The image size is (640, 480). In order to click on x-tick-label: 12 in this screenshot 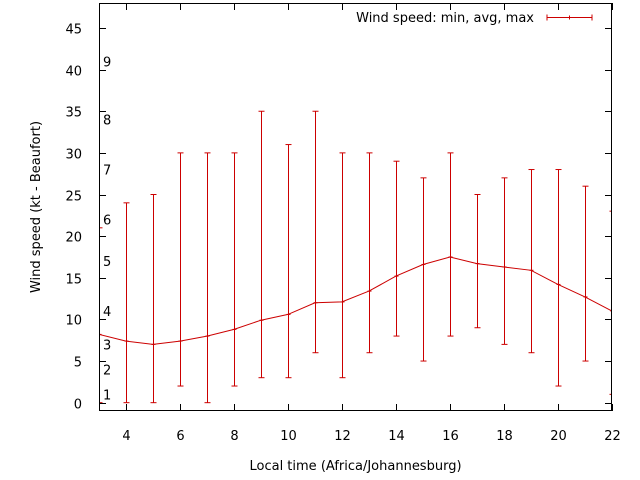, I will do `click(342, 436)`.